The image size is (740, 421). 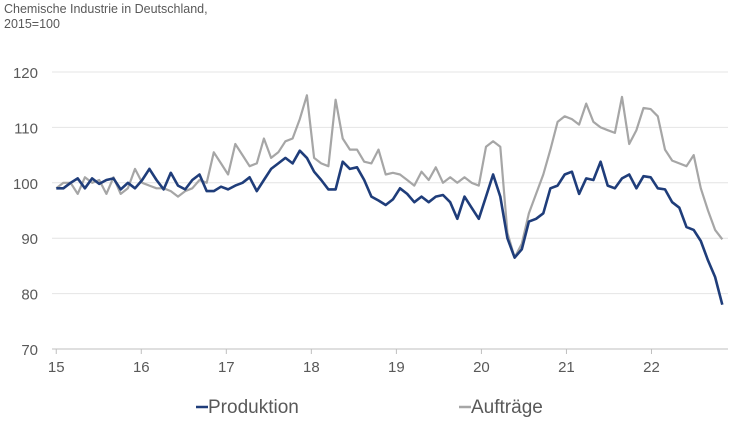 What do you see at coordinates (141, 367) in the screenshot?
I see `x-tick-label: 16` at bounding box center [141, 367].